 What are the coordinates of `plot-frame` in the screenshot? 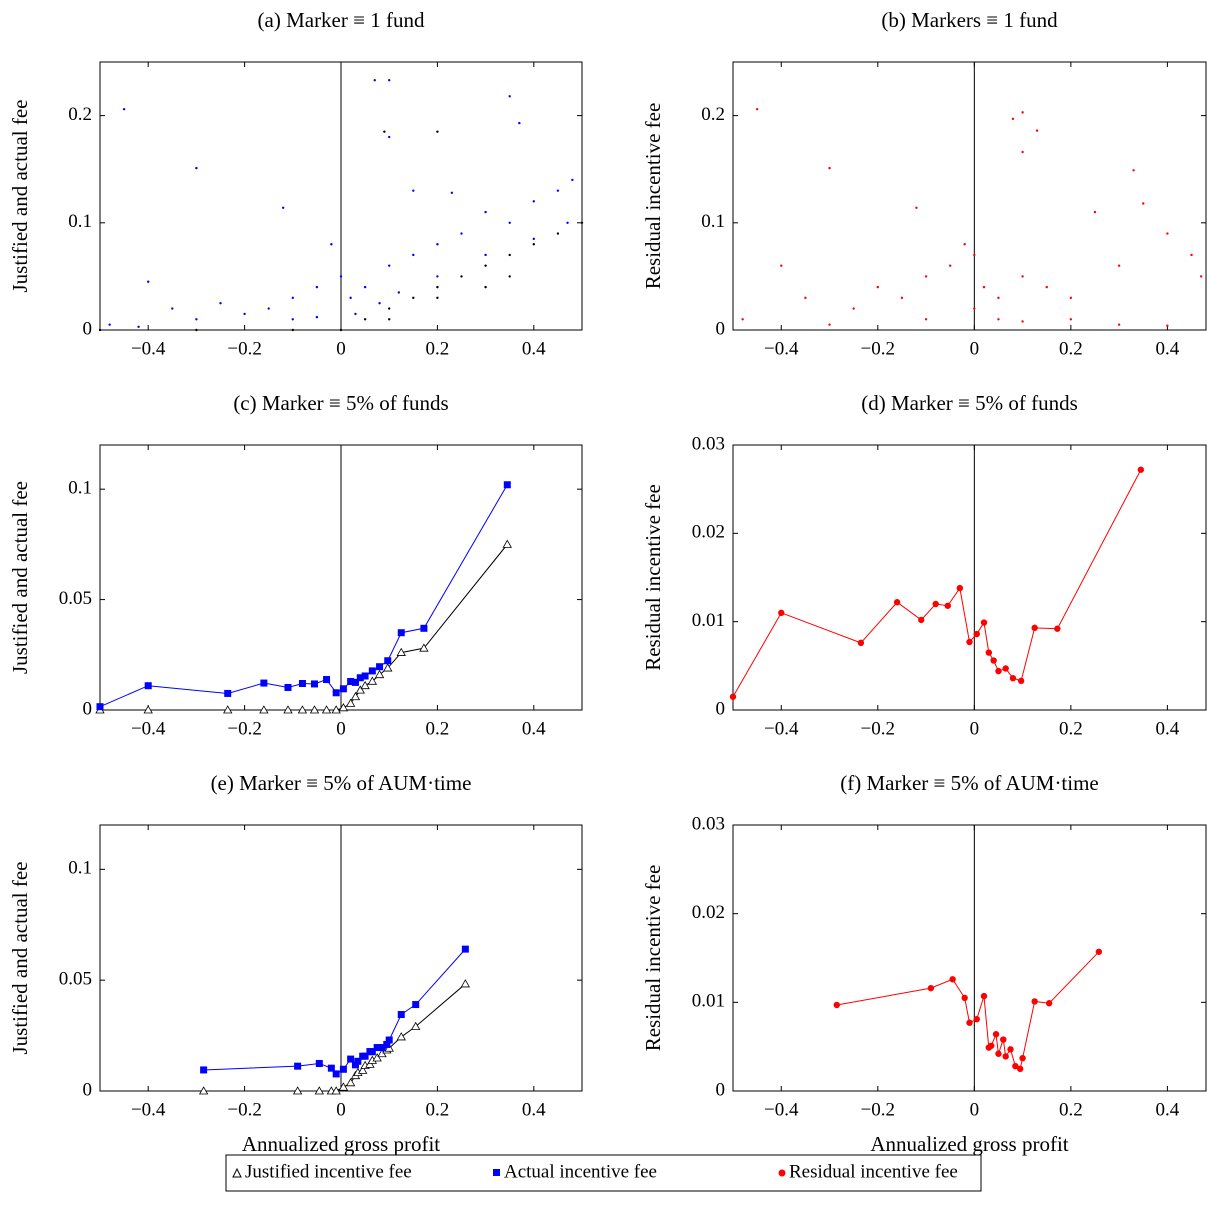 It's located at (969, 577).